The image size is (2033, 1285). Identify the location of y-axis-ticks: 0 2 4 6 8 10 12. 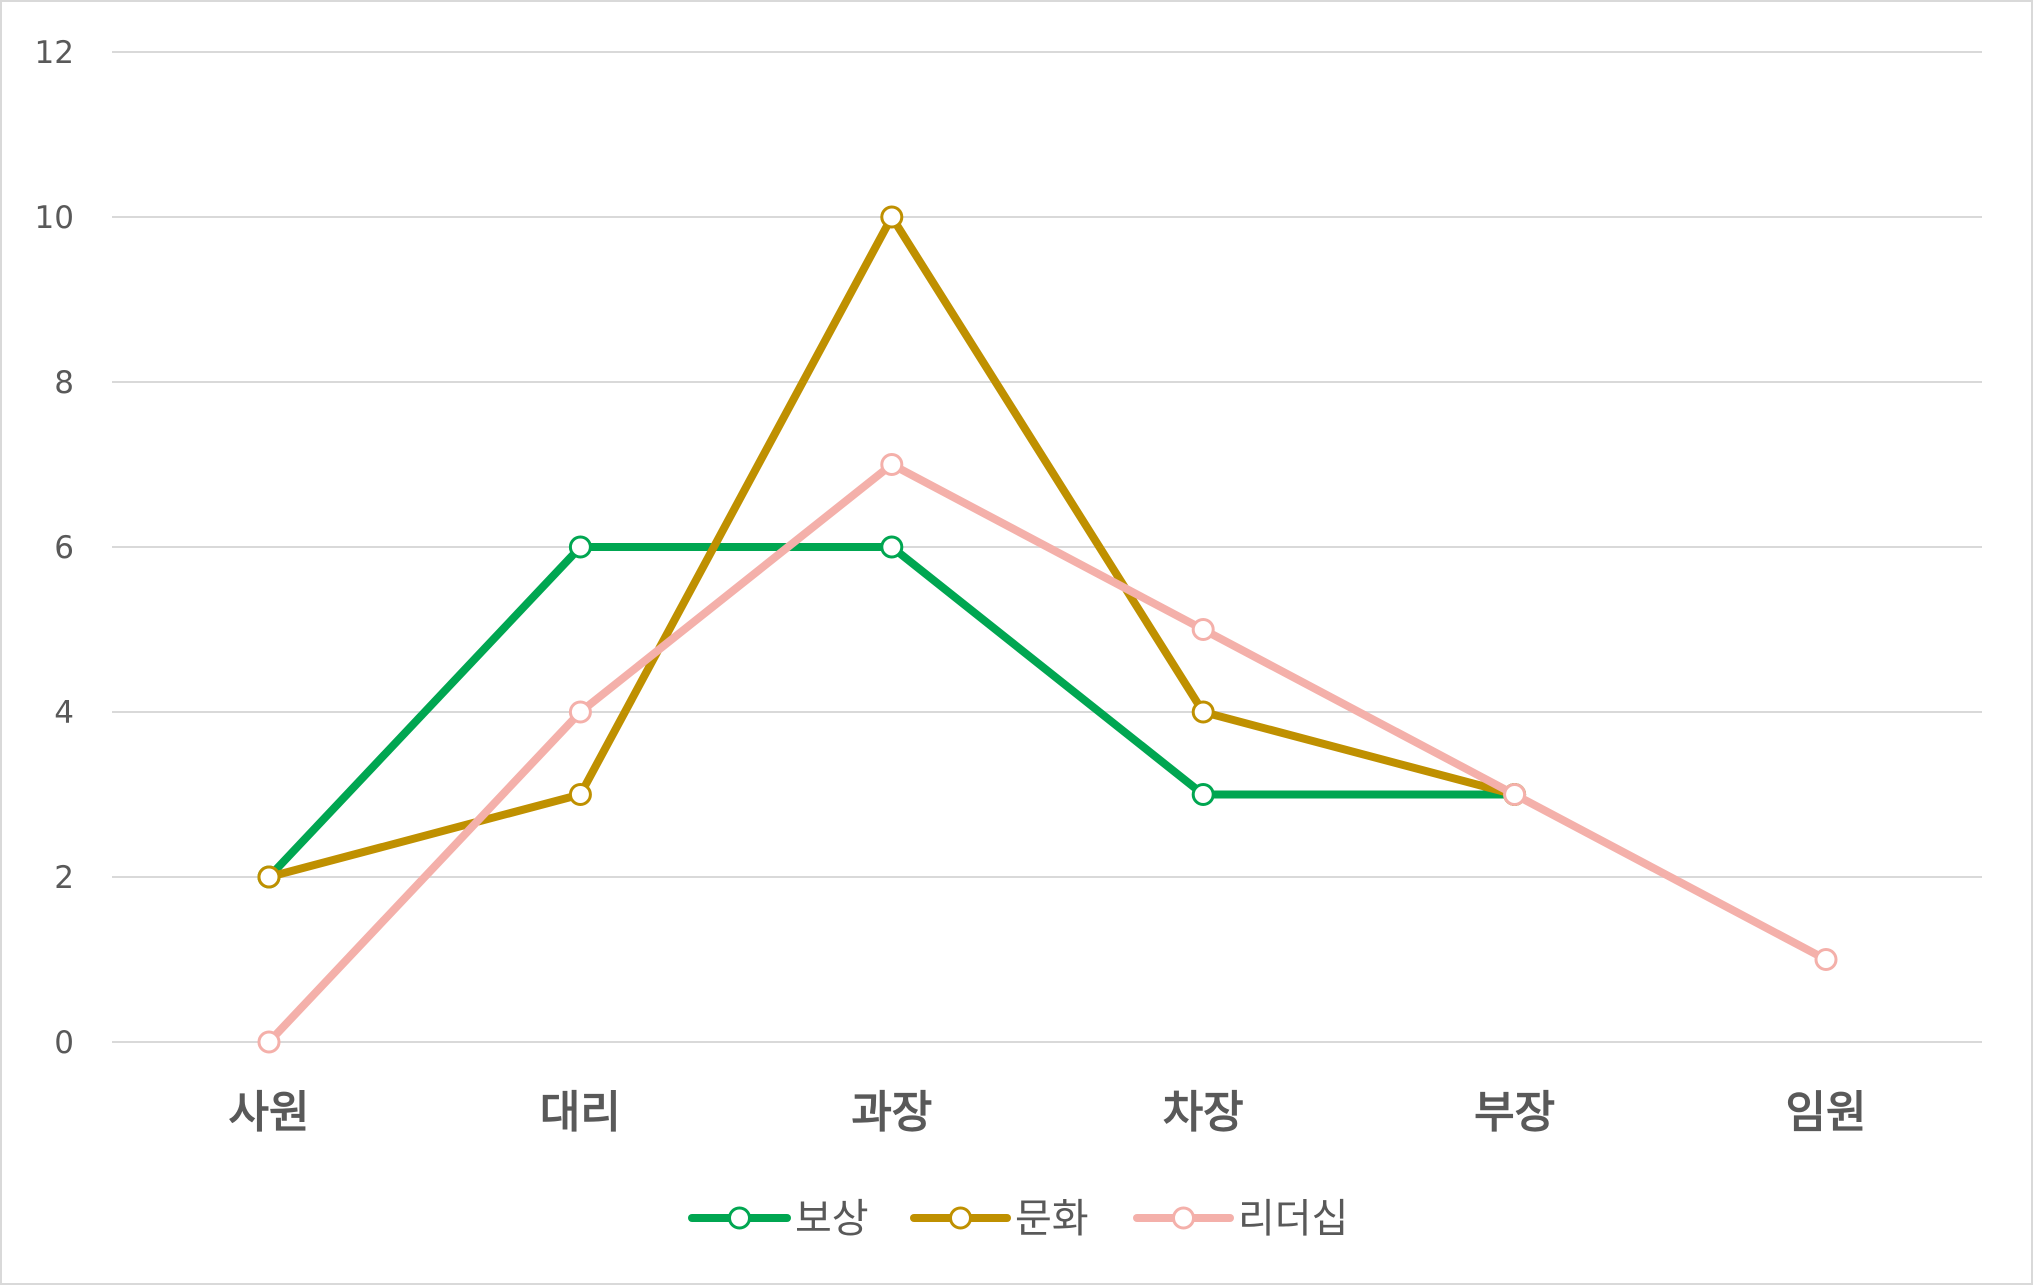
(54, 548).